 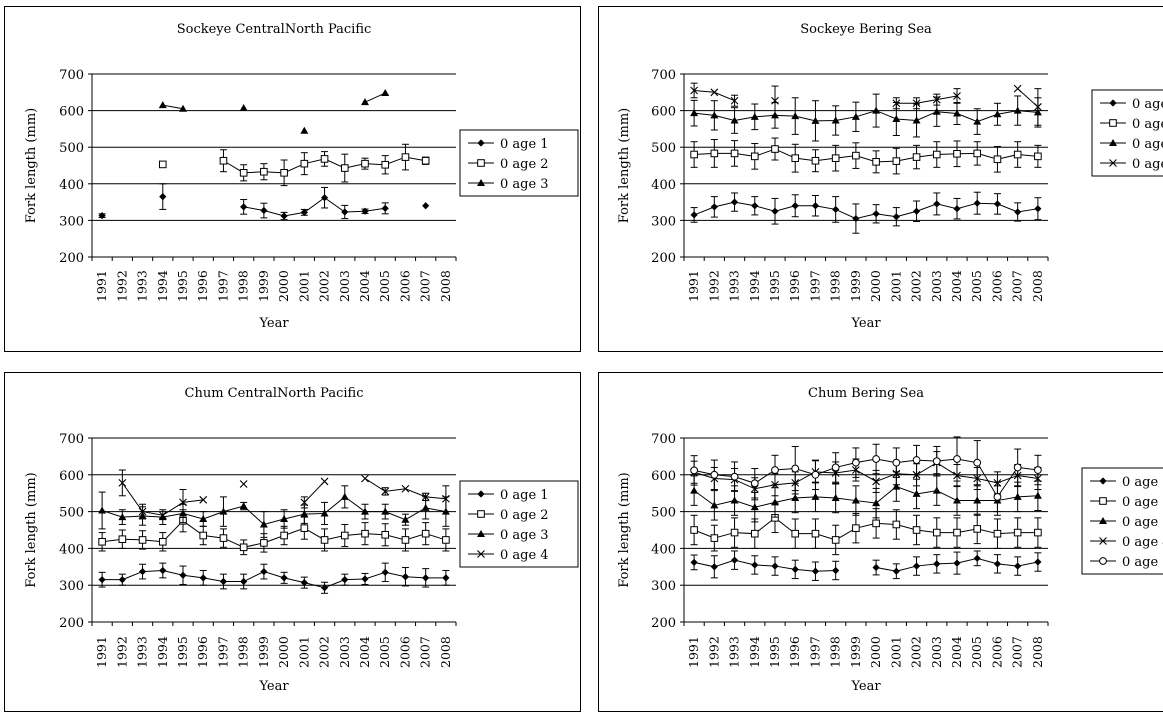 I want to click on y-tick-label: 400, so click(x=71, y=549).